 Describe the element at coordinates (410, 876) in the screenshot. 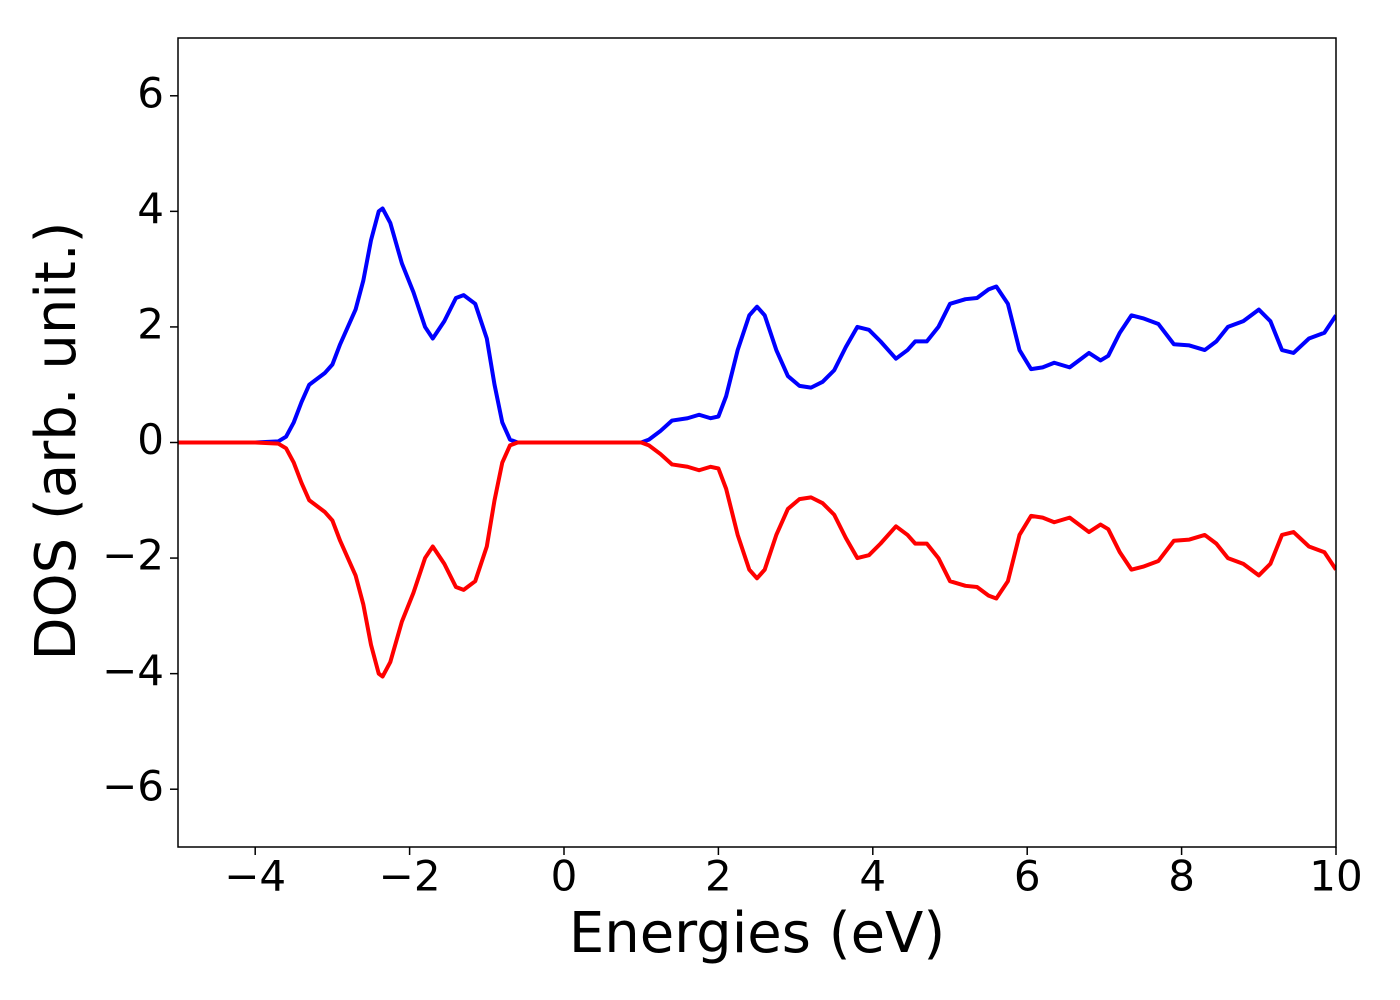

I see `x-tick-label: −2` at that location.